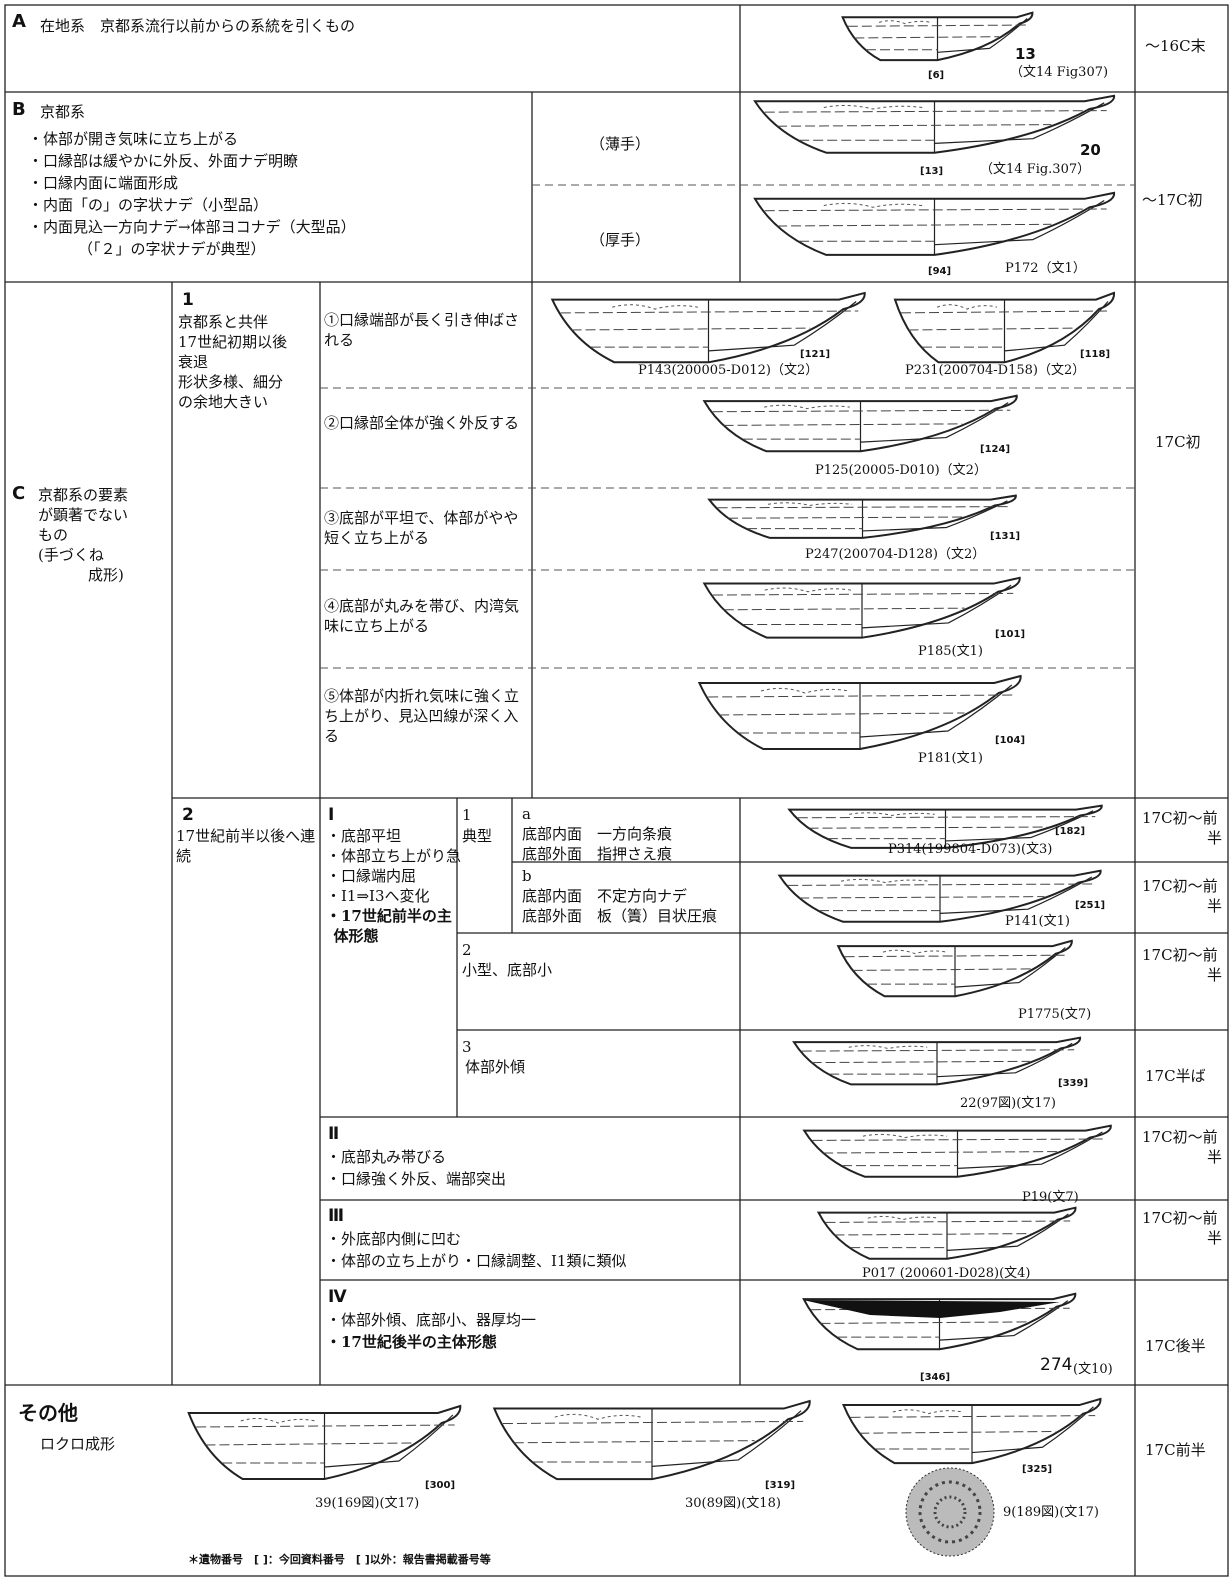  Describe the element at coordinates (133, 139) in the screenshot. I see `point: ・体部が開き気味に立ち上がる` at that location.